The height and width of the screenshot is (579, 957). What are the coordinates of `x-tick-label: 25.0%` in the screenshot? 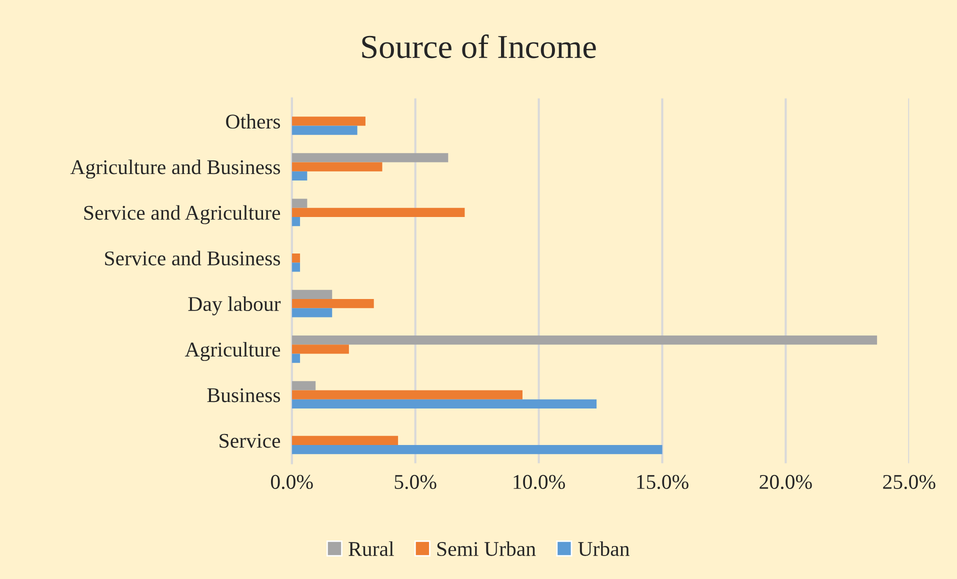 It's located at (909, 482).